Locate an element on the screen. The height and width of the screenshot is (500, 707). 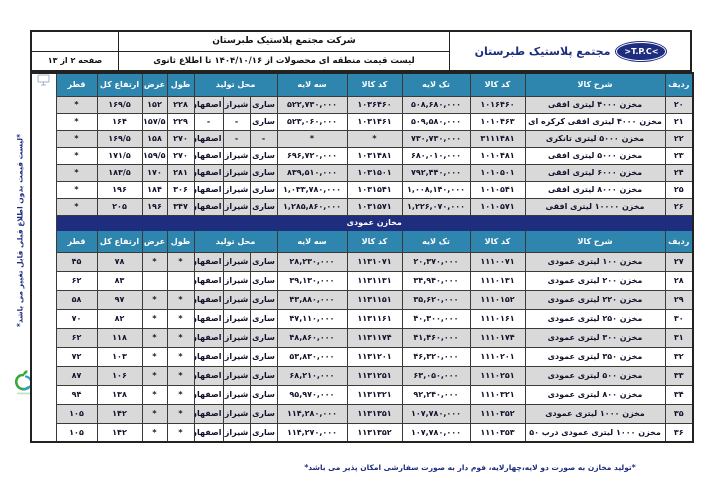
col-length: طول is located at coordinates (180, 84).